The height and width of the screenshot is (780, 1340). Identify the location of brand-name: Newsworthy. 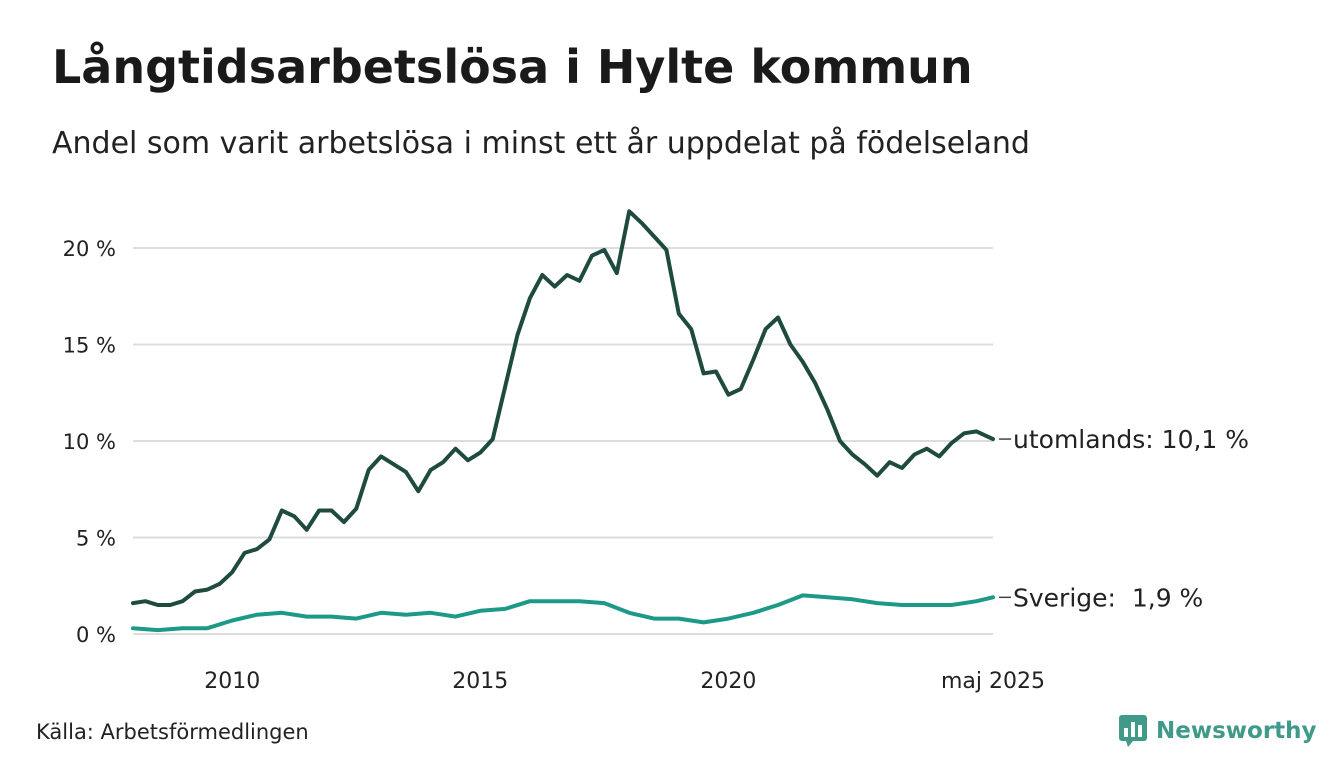
(1236, 731).